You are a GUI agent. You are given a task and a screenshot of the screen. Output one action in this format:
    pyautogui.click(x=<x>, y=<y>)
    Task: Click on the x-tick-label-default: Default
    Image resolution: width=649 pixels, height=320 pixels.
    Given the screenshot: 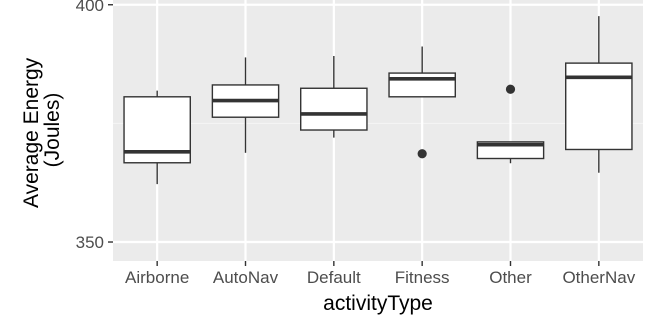 What is the action you would take?
    pyautogui.click(x=334, y=277)
    